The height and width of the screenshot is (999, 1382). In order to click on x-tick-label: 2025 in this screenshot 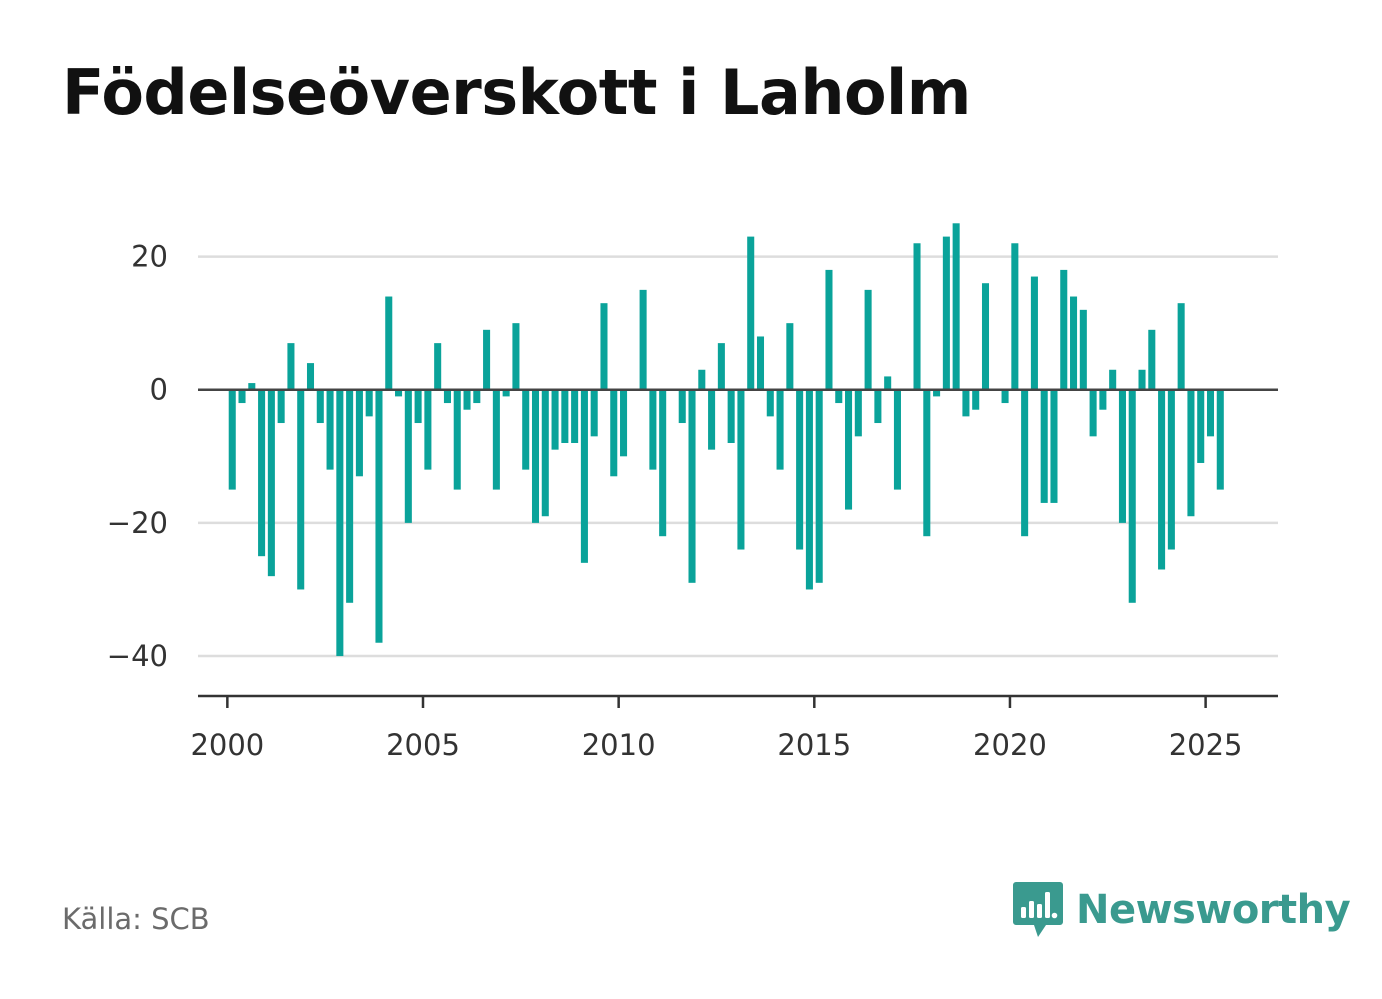, I will do `click(1206, 745)`.